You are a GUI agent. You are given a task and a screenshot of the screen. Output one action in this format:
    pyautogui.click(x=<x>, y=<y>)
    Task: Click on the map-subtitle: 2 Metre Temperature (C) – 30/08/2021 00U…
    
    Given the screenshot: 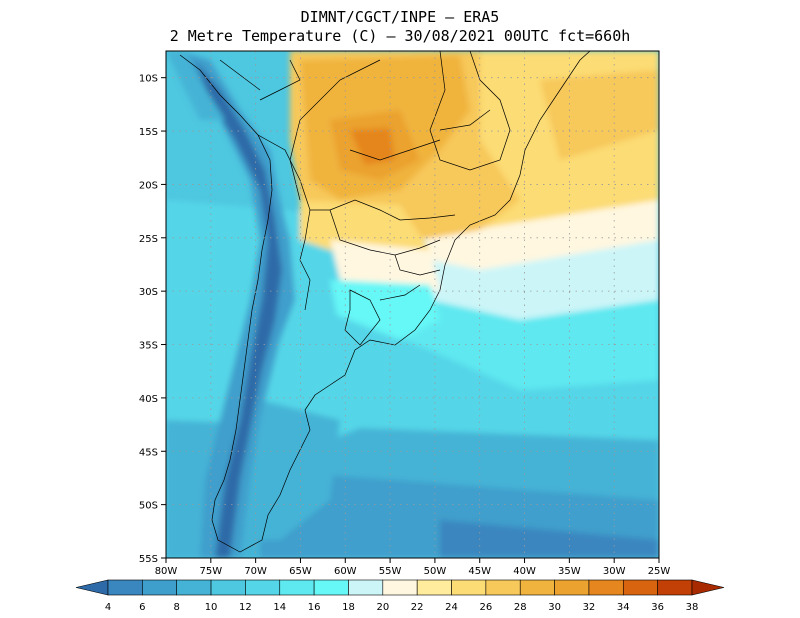 What is the action you would take?
    pyautogui.click(x=400, y=36)
    